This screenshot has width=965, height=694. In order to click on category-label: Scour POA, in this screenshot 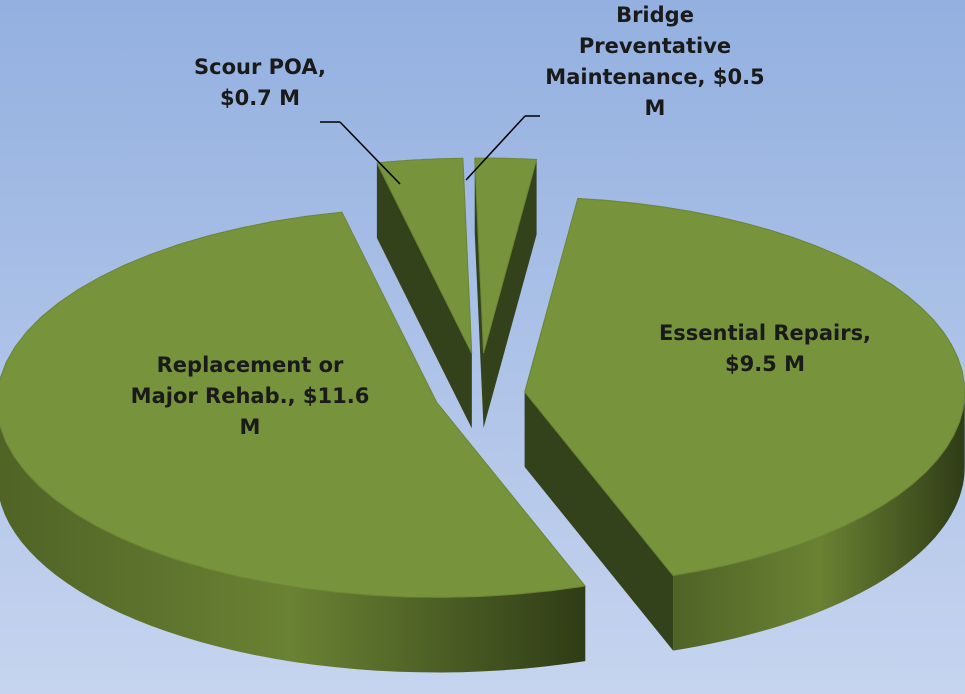, I will do `click(260, 67)`.